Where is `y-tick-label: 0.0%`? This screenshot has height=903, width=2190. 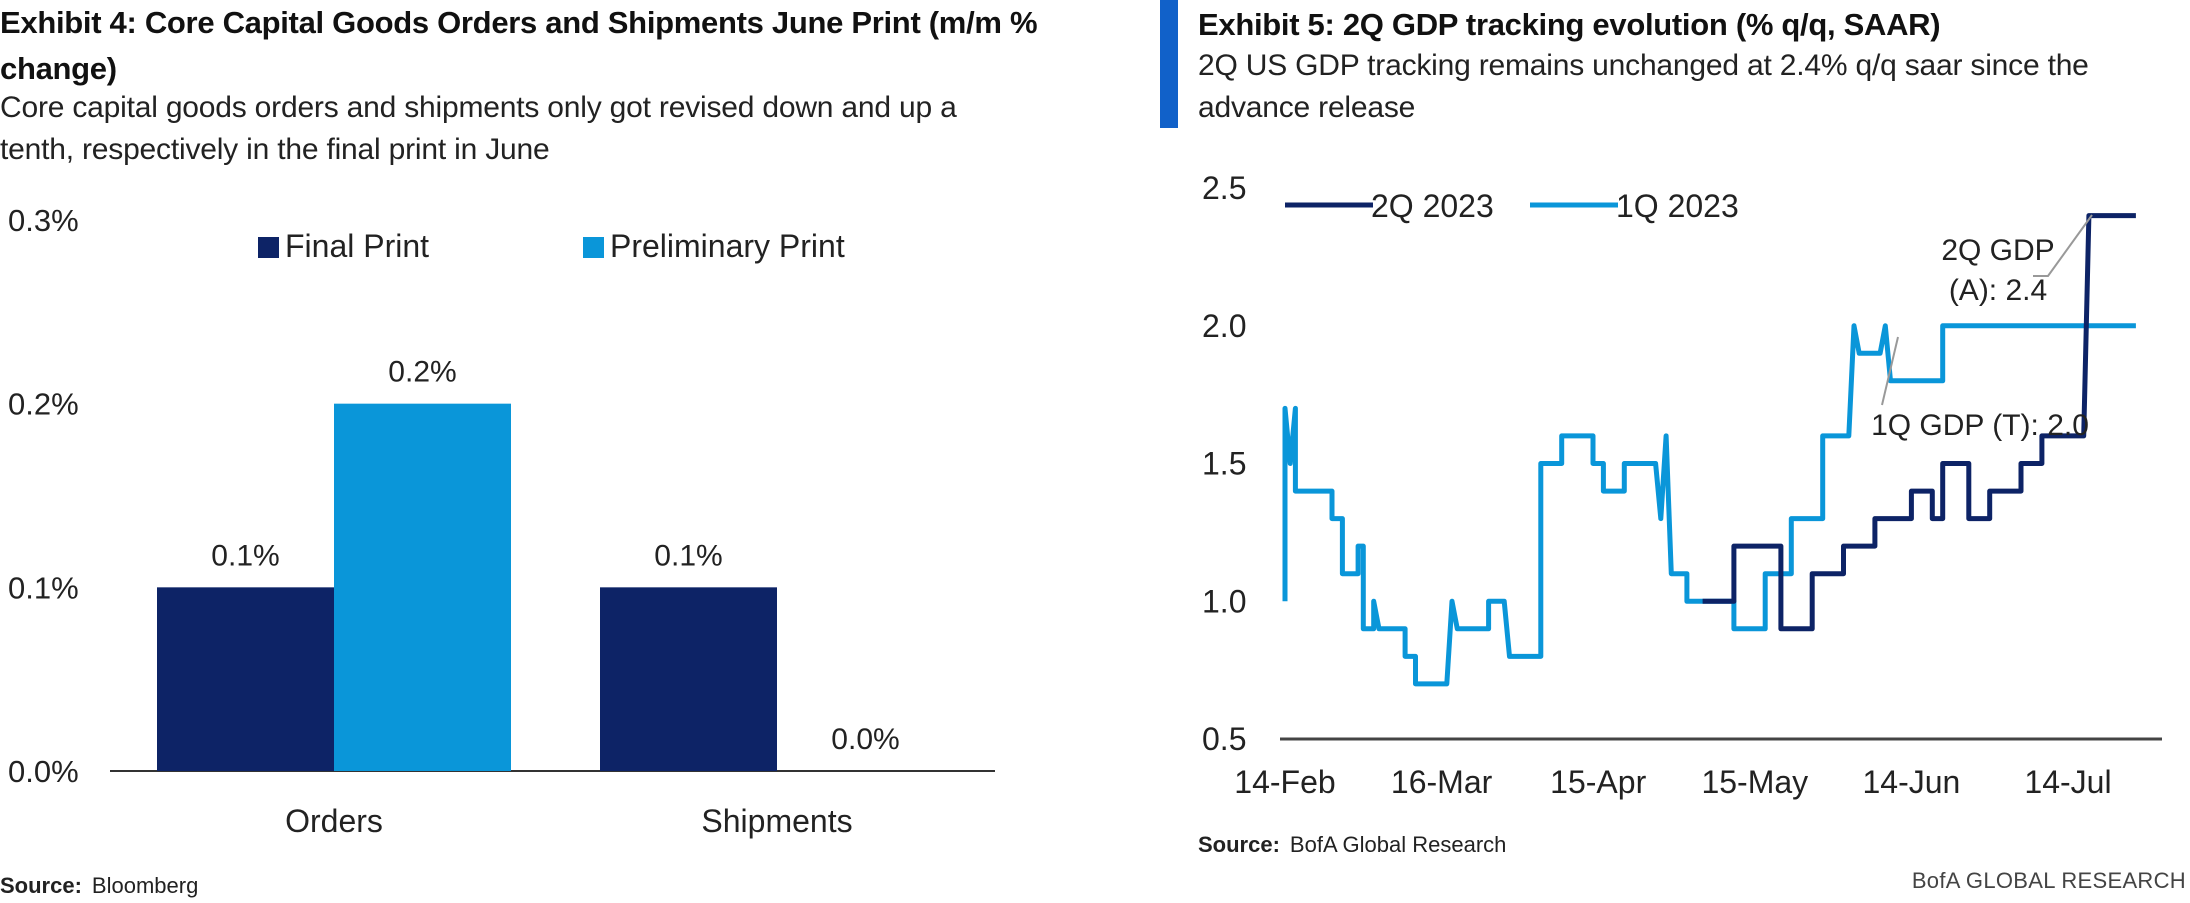 y-tick-label: 0.0% is located at coordinates (43, 771).